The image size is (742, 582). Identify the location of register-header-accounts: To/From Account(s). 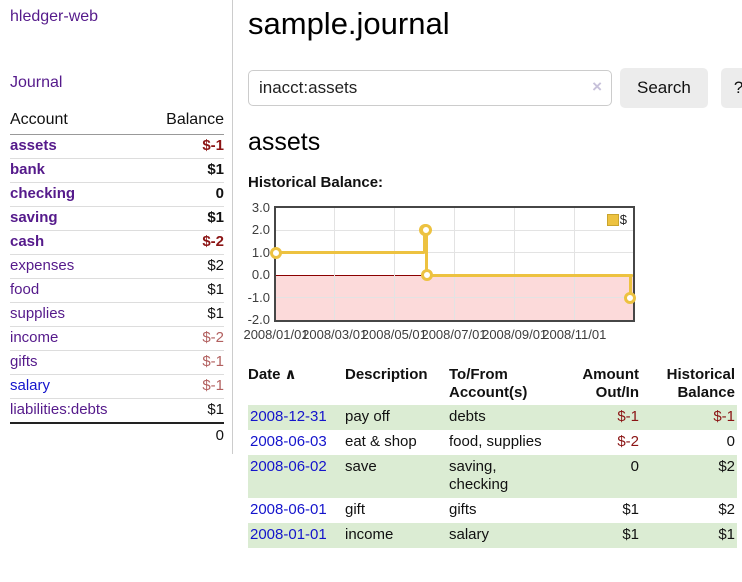
(488, 383).